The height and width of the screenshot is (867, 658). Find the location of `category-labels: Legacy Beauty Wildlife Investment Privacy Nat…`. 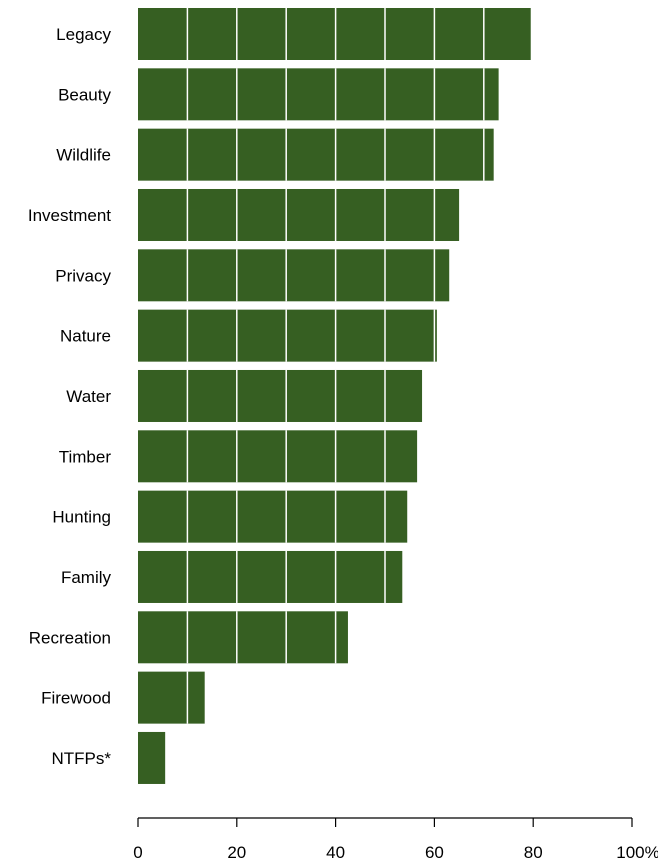

category-labels: Legacy Beauty Wildlife Investment Privacy Nat… is located at coordinates (70, 396).